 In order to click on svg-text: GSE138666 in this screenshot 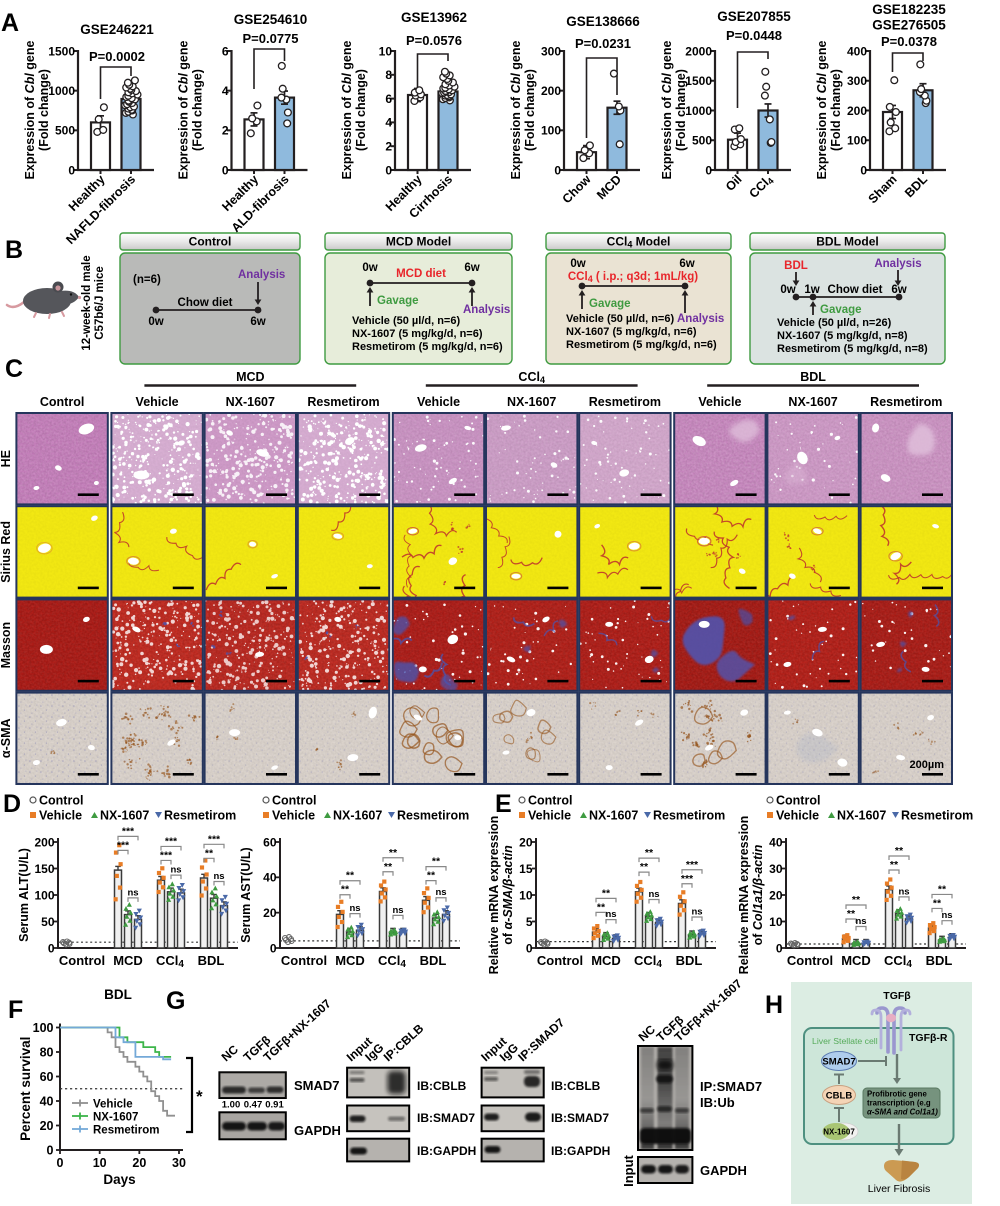, I will do `click(603, 21)`.